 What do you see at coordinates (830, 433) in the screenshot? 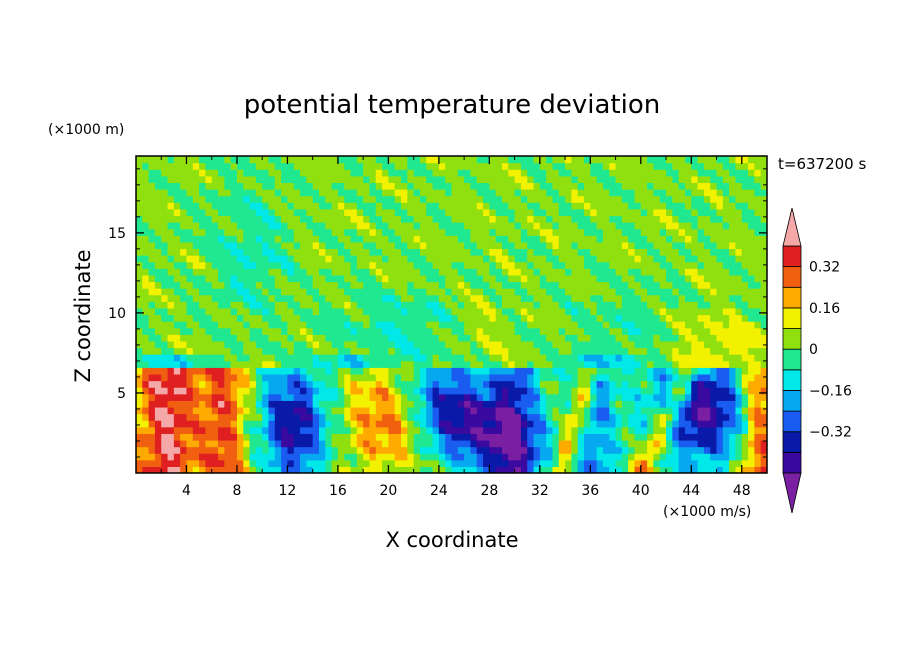
I see `colorbar-tick-label: −0.32` at bounding box center [830, 433].